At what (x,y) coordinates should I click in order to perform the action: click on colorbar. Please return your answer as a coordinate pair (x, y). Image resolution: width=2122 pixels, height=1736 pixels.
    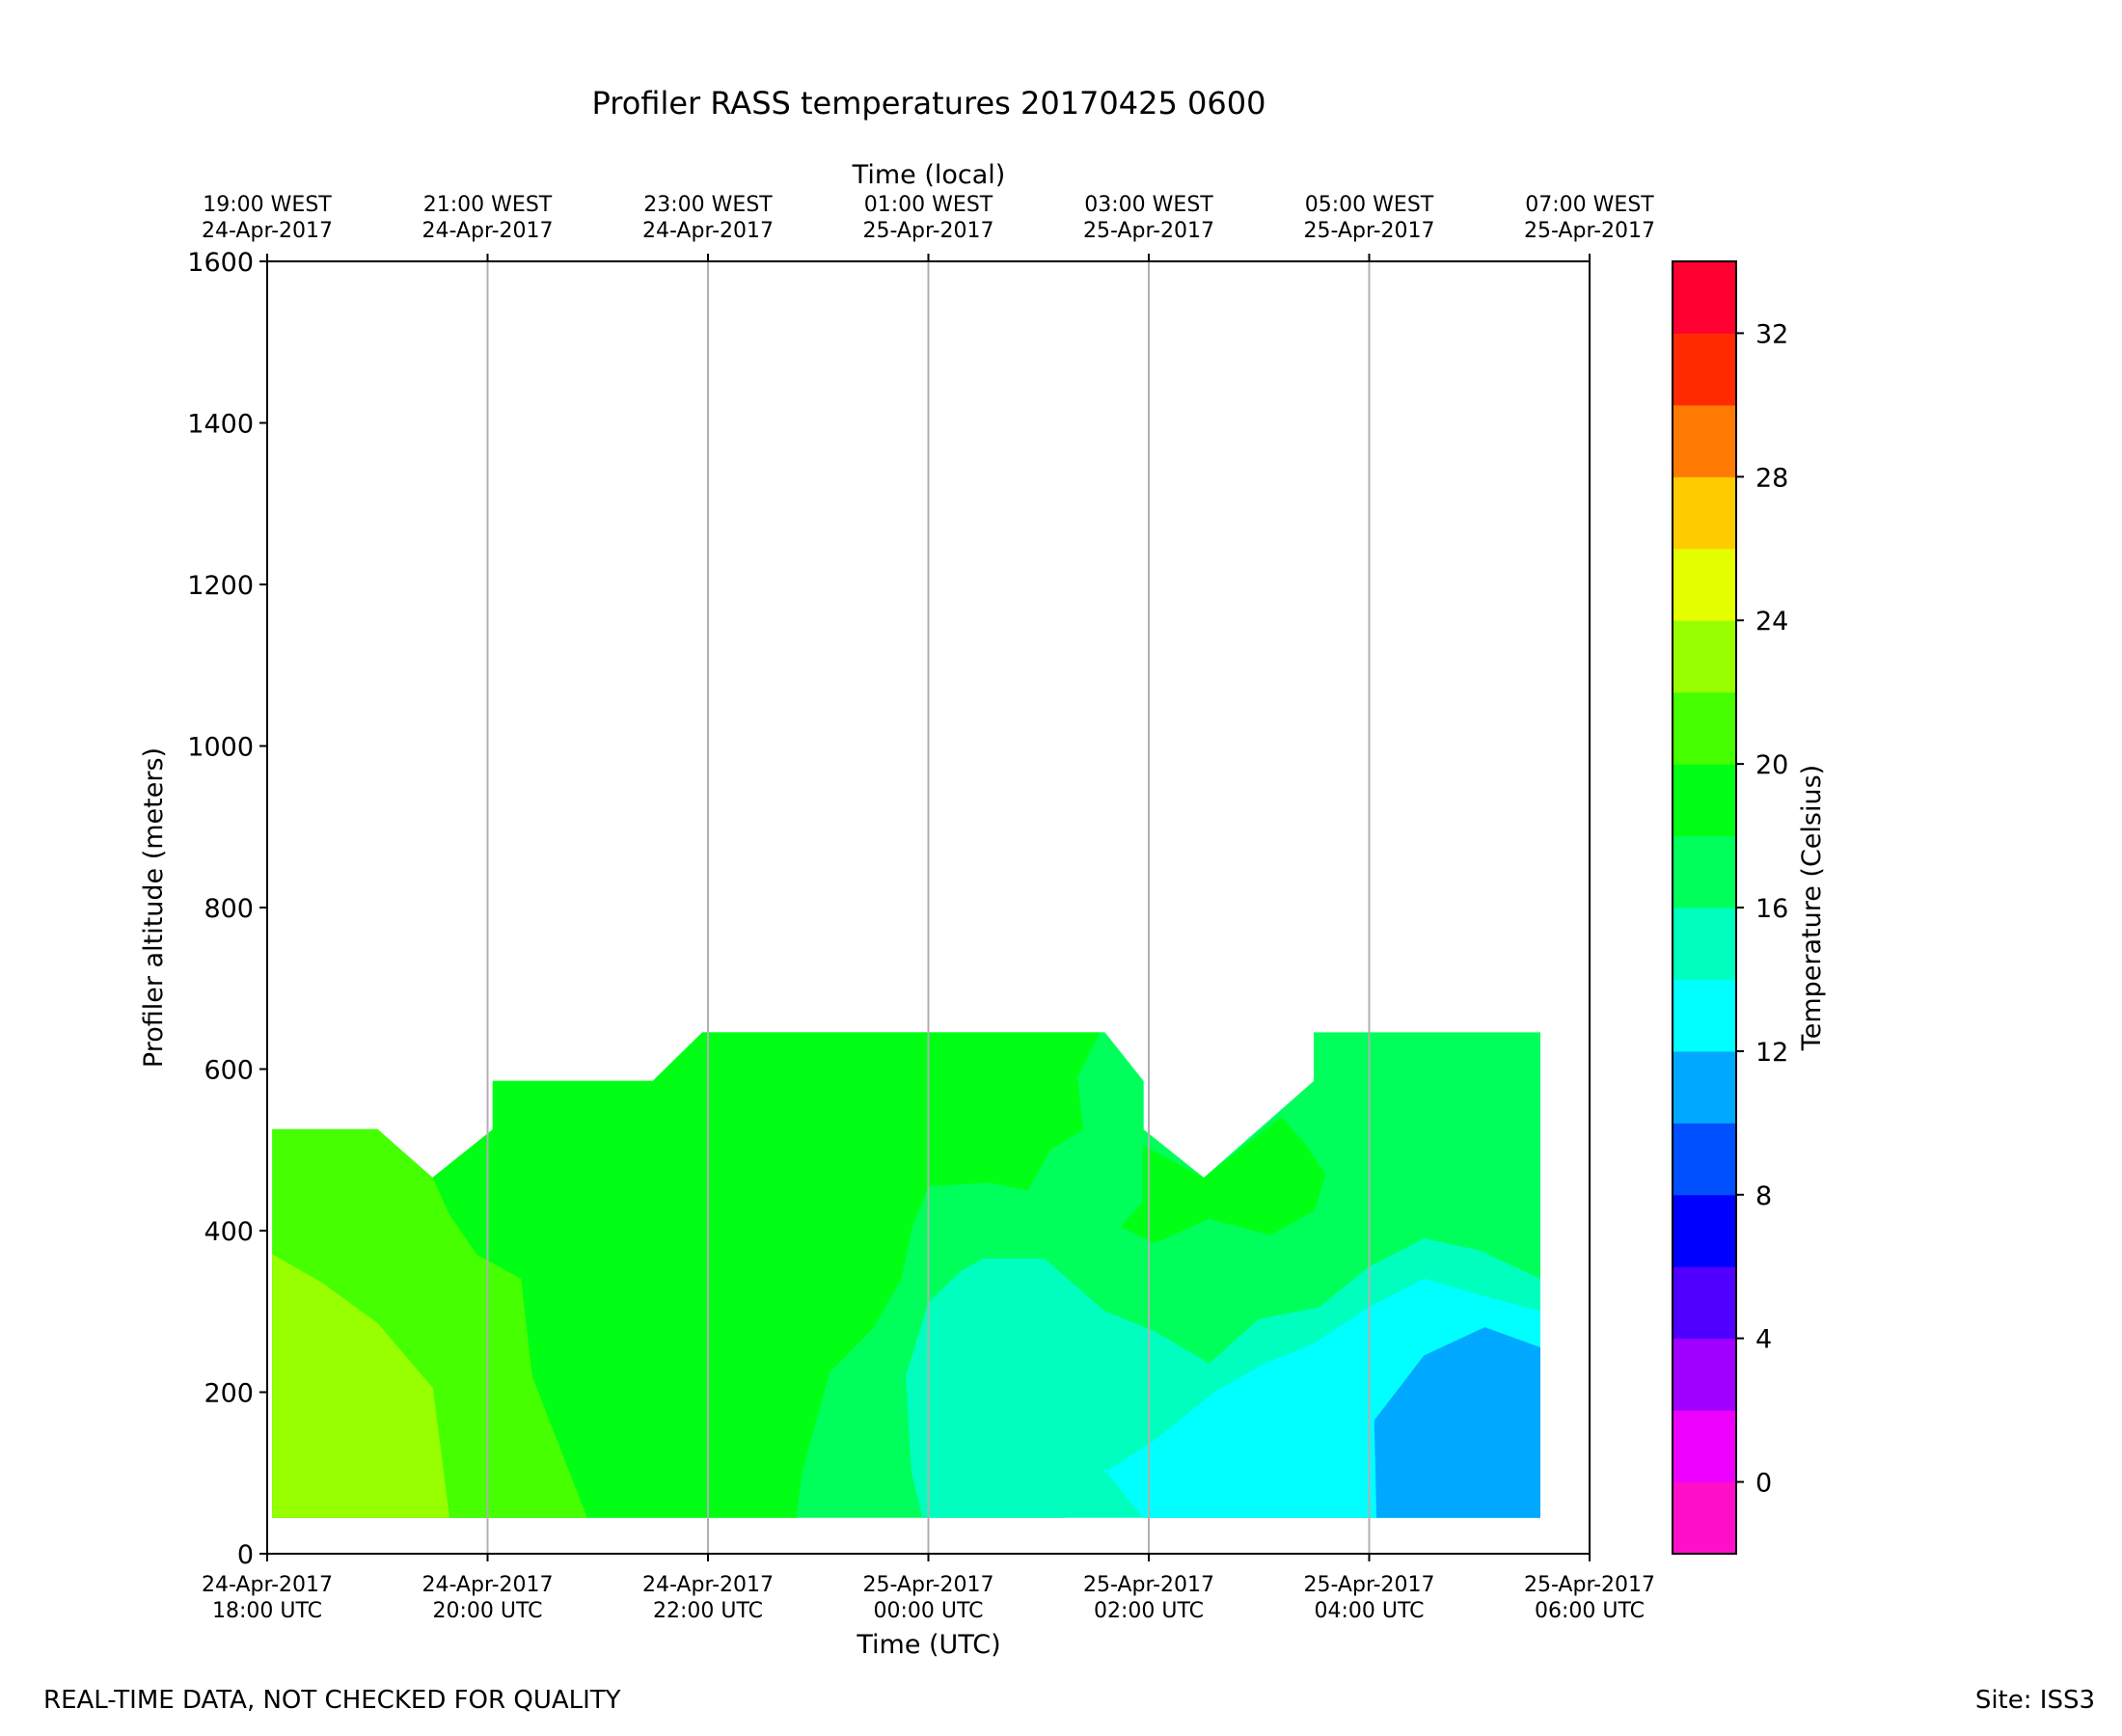
    Looking at the image, I should click on (1705, 908).